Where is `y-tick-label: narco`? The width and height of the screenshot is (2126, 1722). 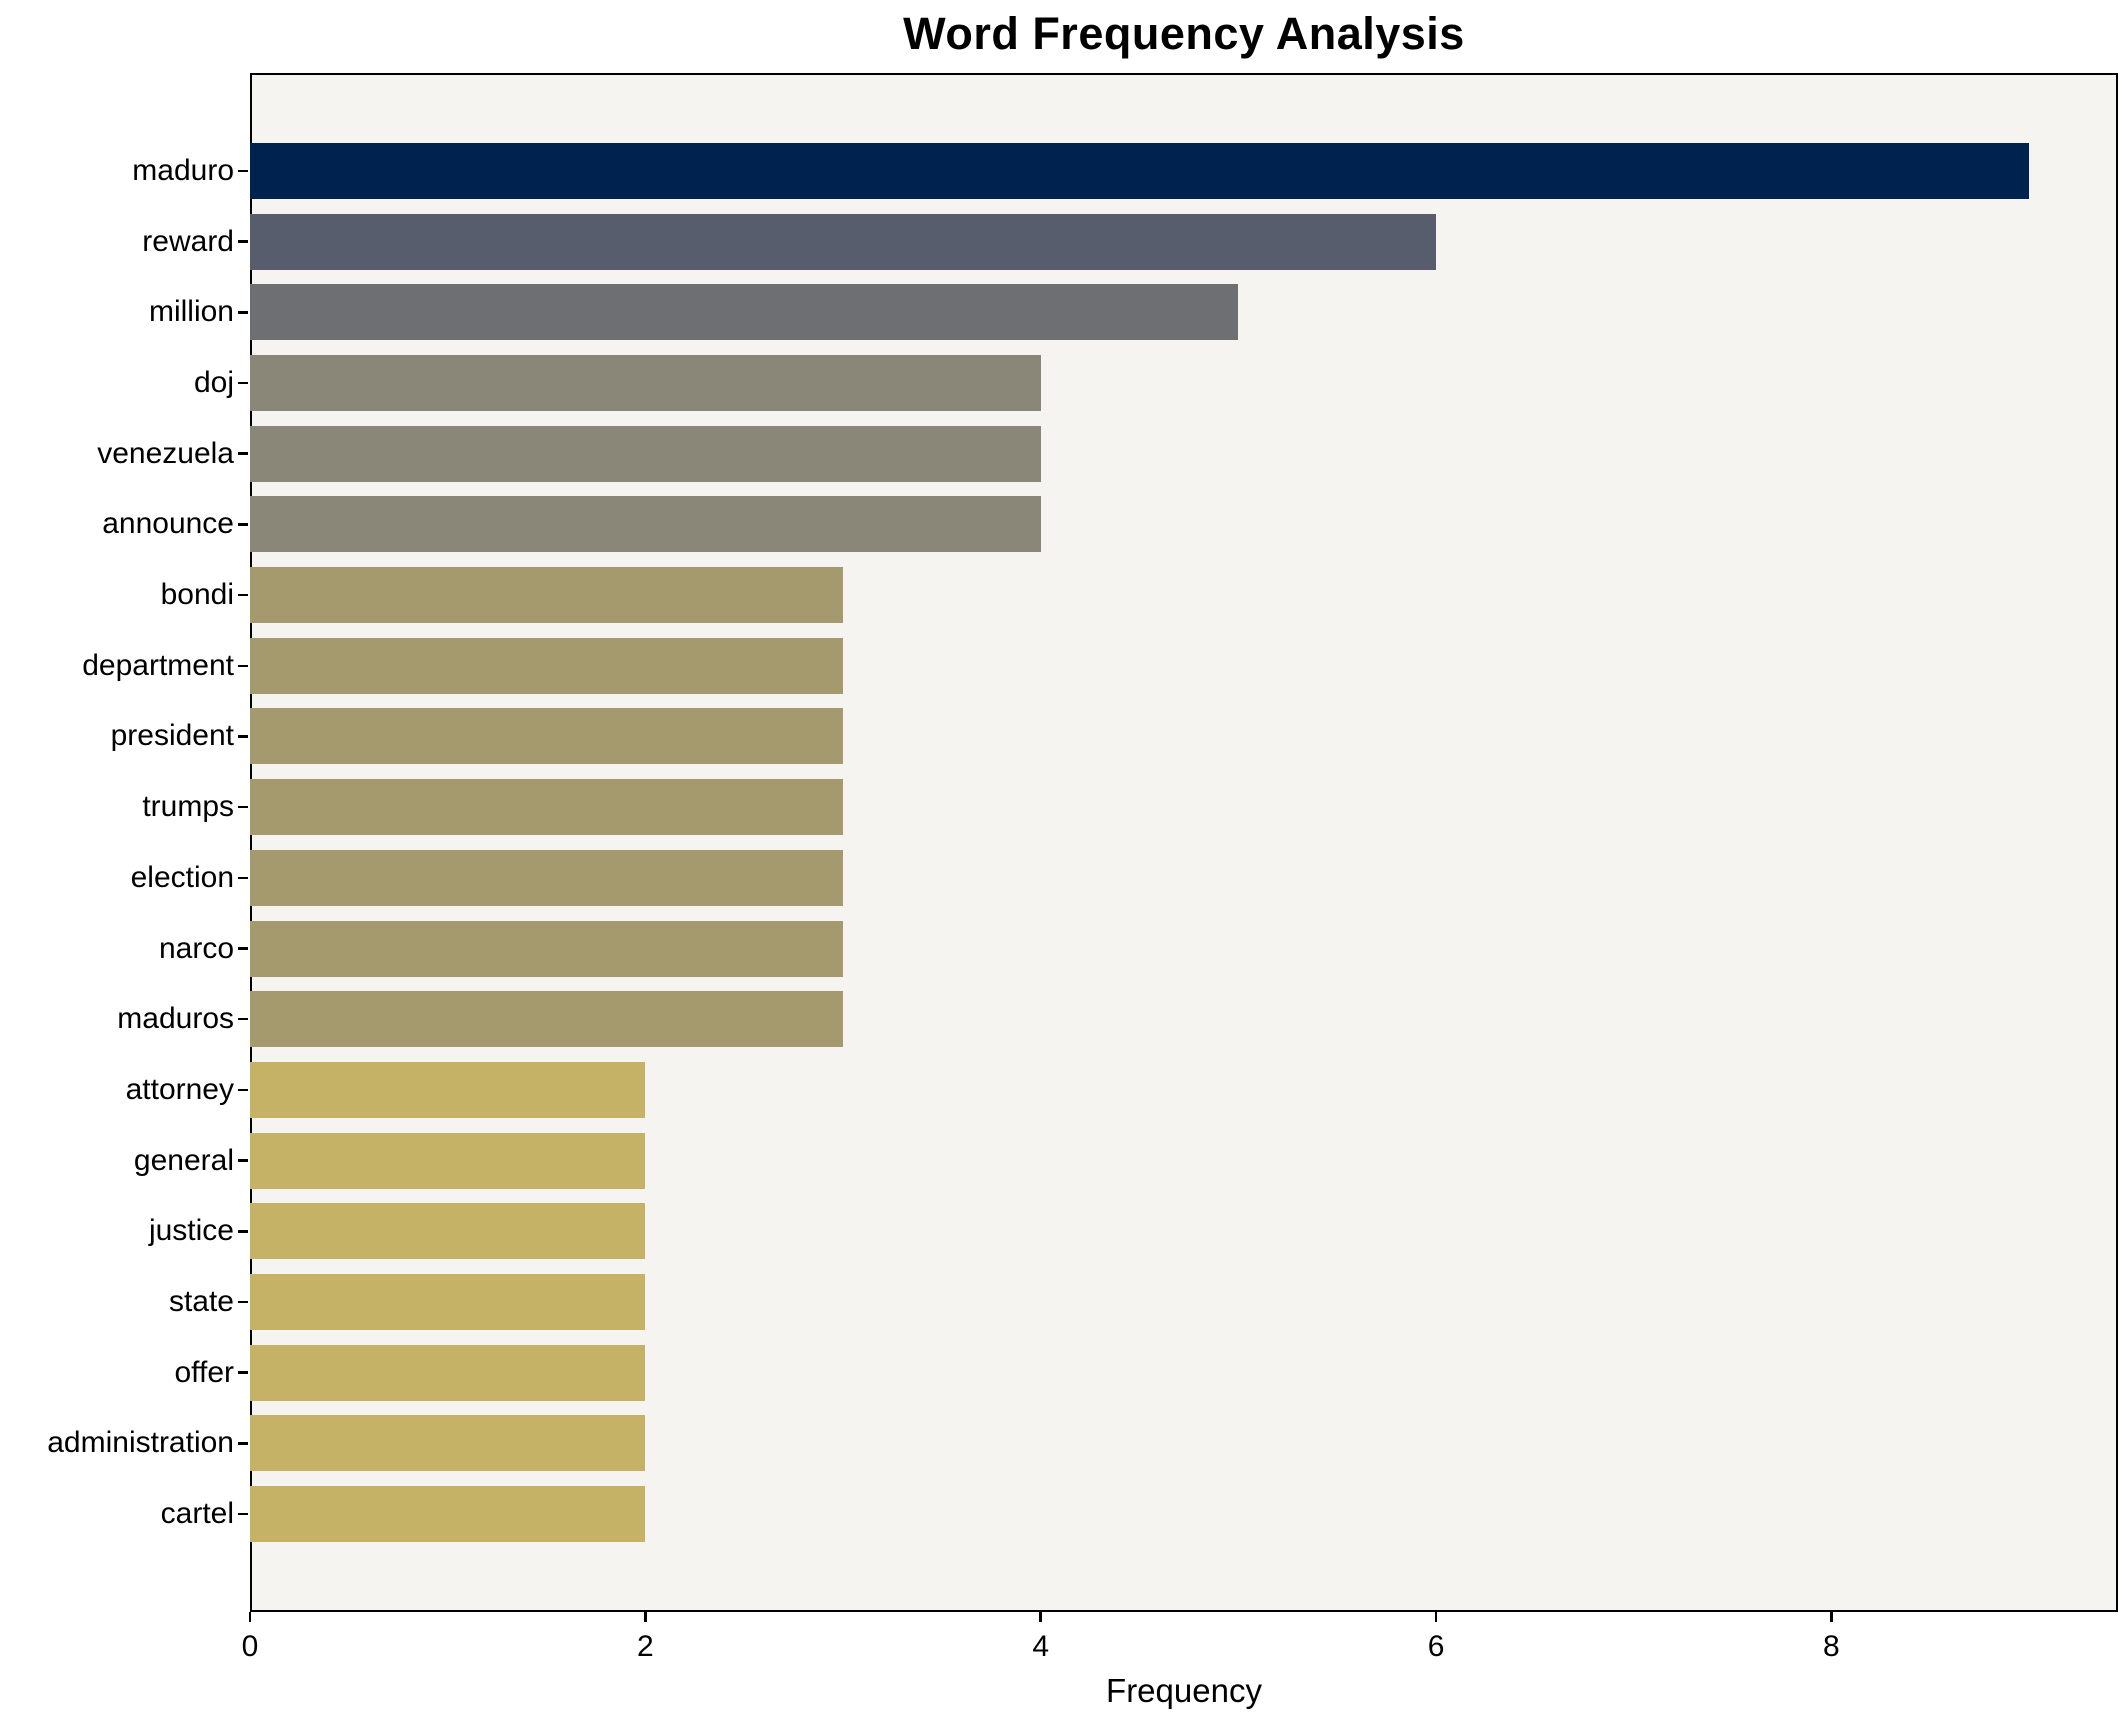
y-tick-label: narco is located at coordinates (196, 948).